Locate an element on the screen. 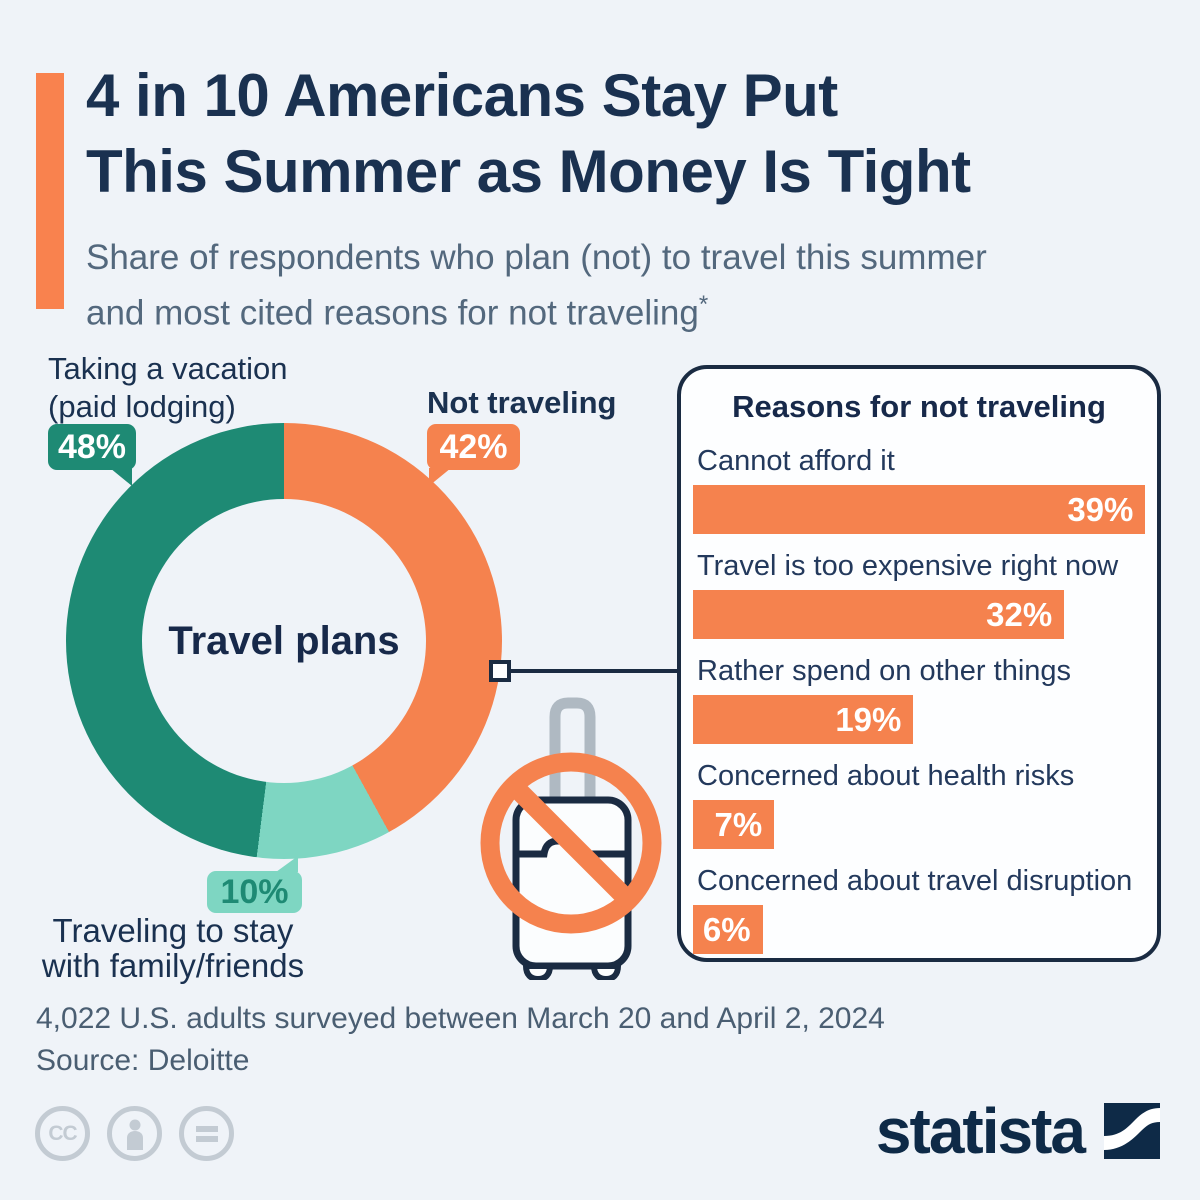  value-bubble-family: 10% is located at coordinates (254, 884).